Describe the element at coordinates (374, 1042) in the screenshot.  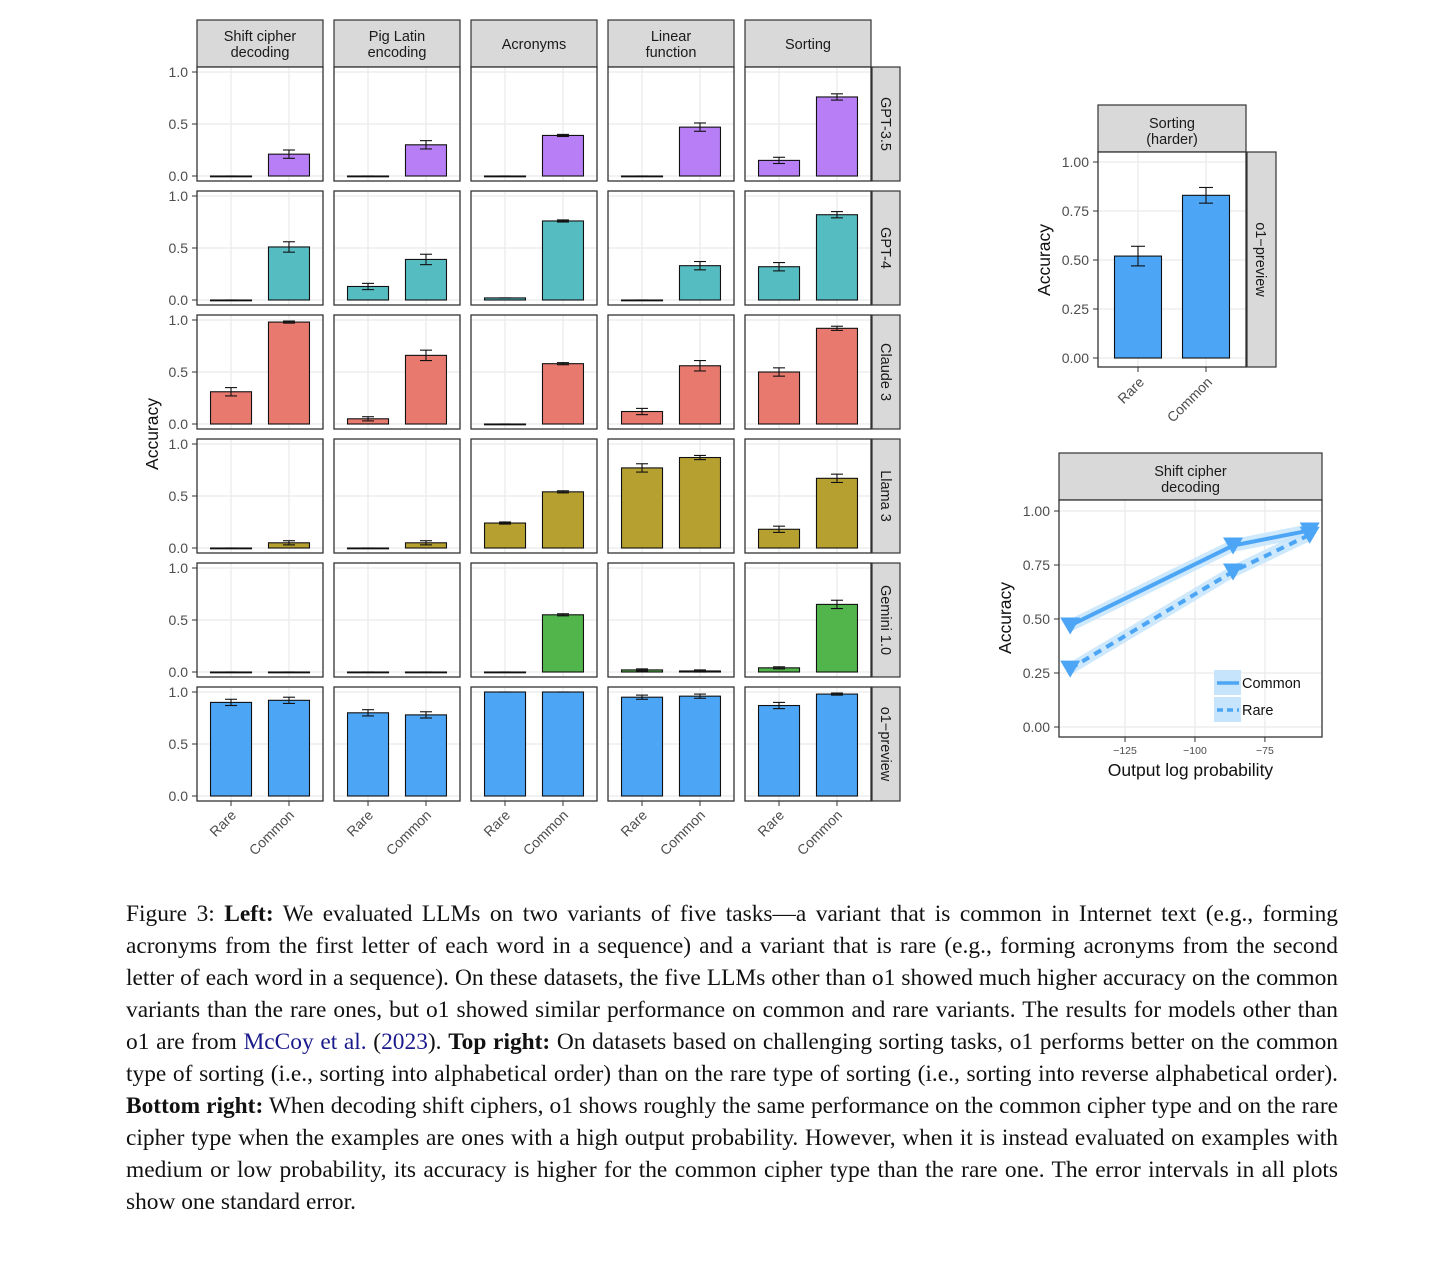
I see `citation-paren: (` at that location.